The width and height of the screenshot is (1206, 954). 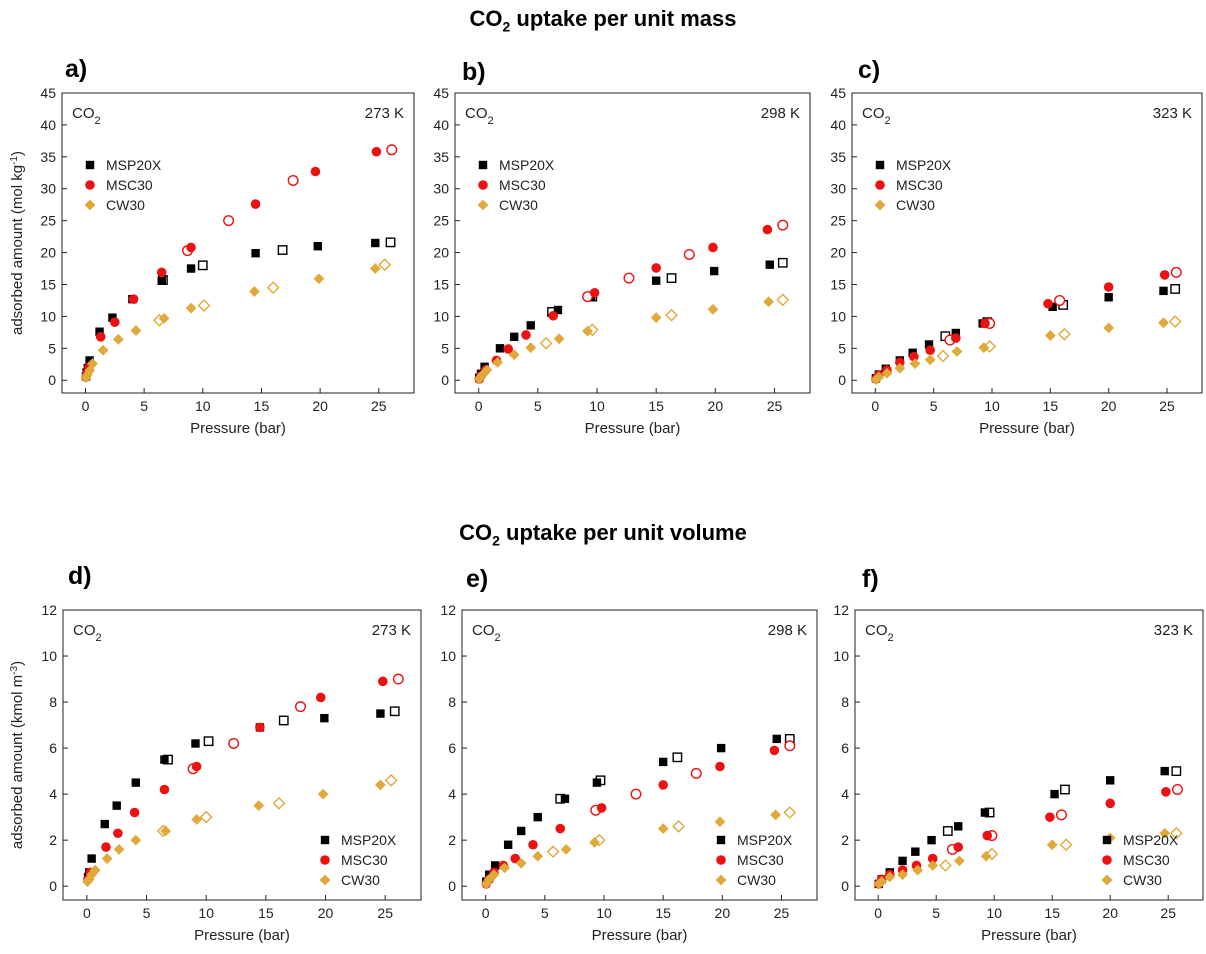 What do you see at coordinates (266, 913) in the screenshot?
I see `x-tick-label: 15` at bounding box center [266, 913].